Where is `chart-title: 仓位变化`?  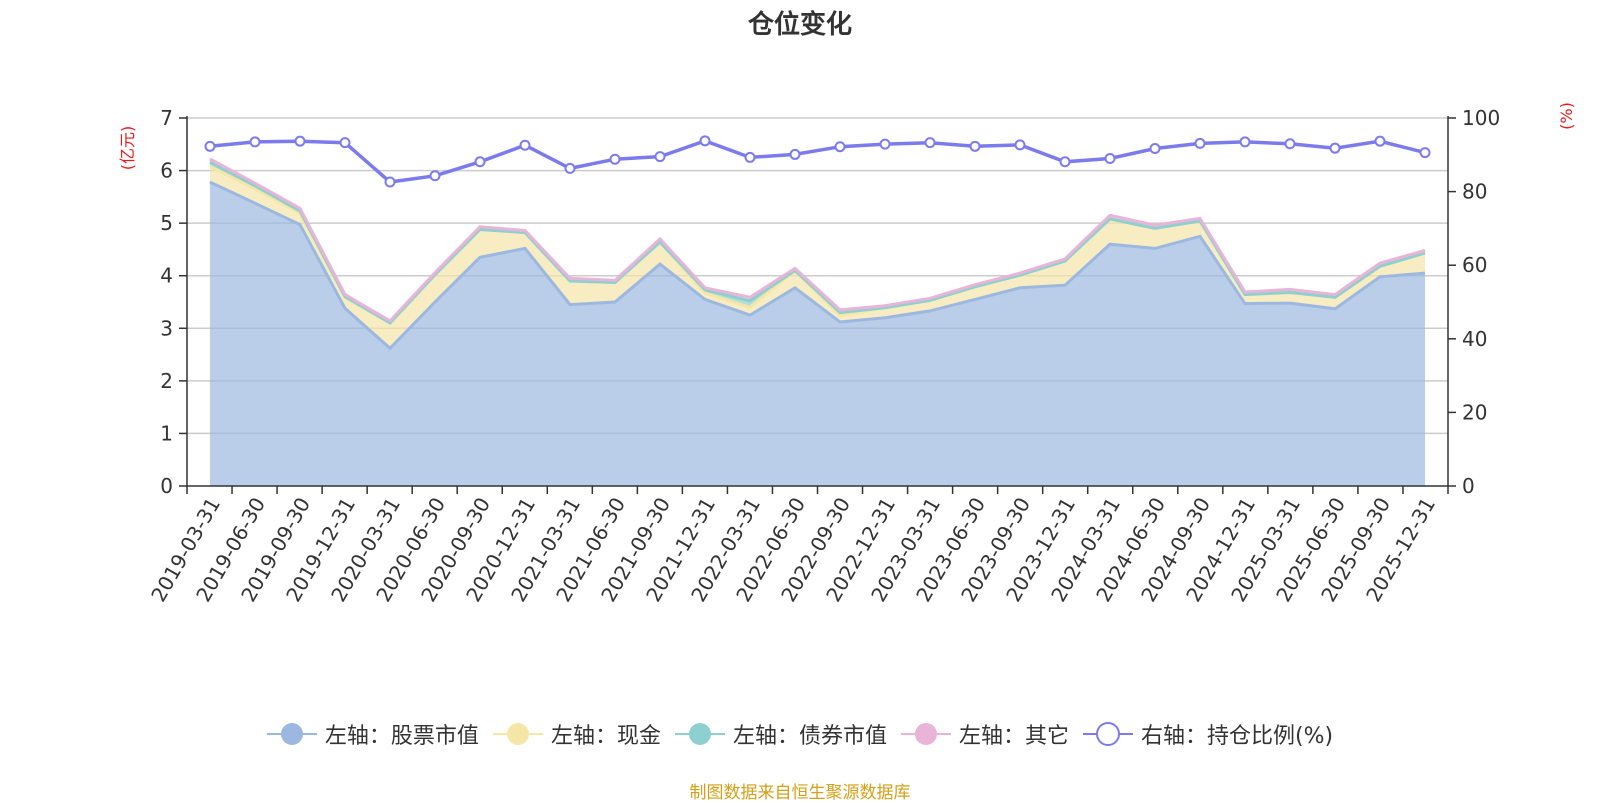 chart-title: 仓位变化 is located at coordinates (799, 25).